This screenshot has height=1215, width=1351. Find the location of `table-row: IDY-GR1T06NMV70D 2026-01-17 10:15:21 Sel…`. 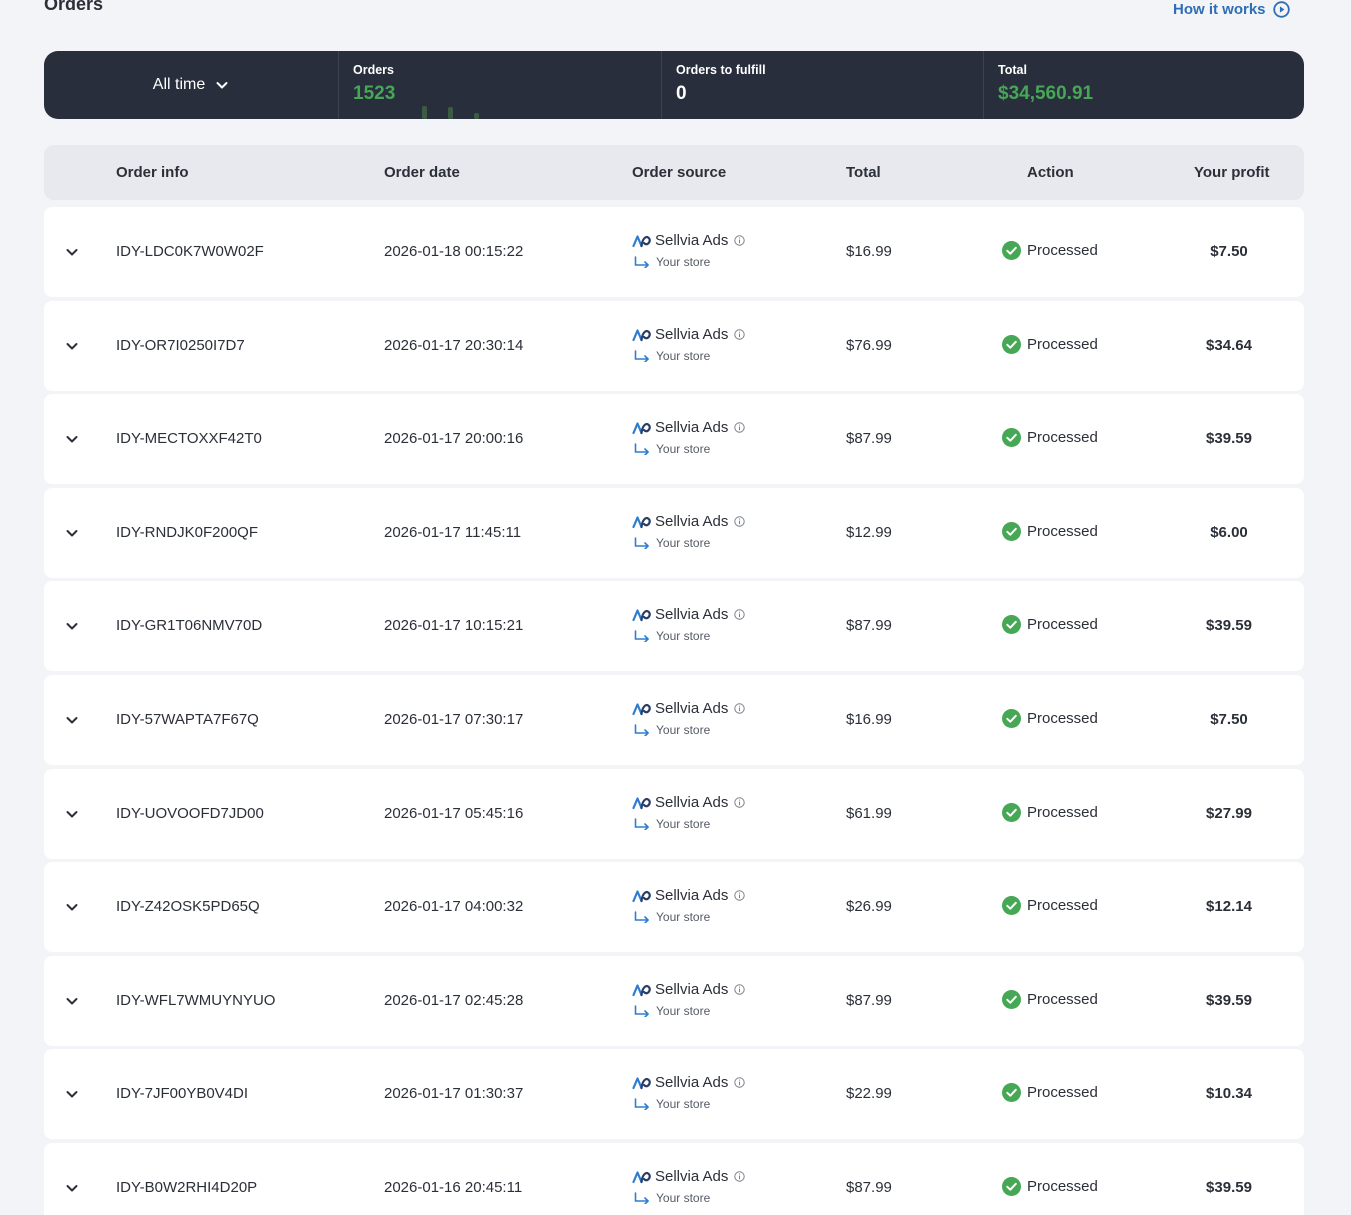

table-row: IDY-GR1T06NMV70D 2026-01-17 10:15:21 Sel… is located at coordinates (674, 626).